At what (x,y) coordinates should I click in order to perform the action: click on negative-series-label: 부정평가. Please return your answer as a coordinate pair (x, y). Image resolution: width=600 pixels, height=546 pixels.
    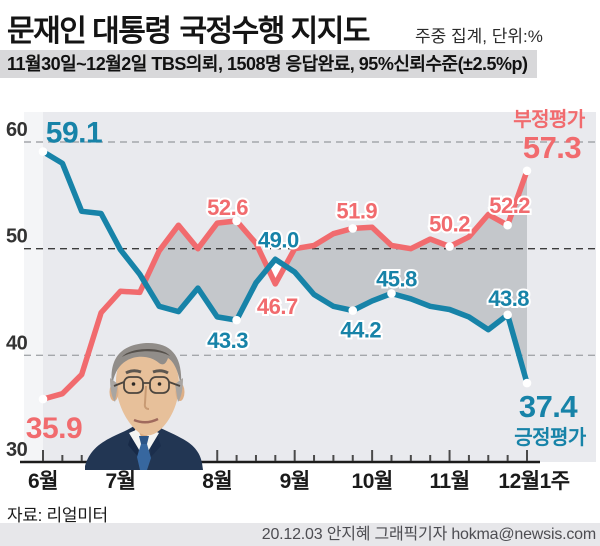
    Looking at the image, I should click on (549, 119).